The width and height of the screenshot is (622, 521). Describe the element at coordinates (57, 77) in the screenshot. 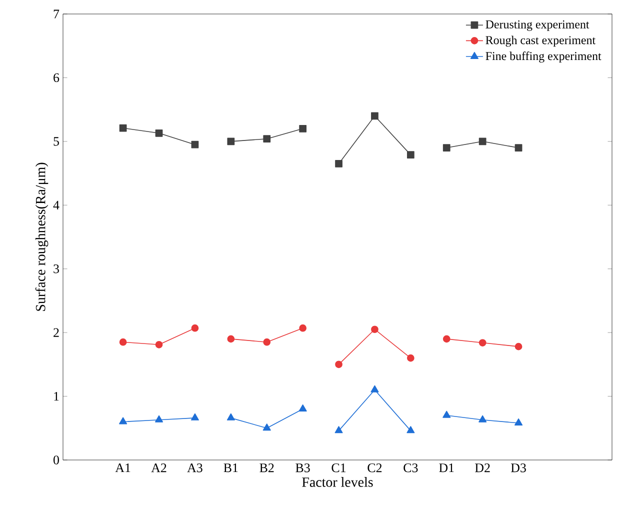

I see `y-tick-label: 6` at that location.